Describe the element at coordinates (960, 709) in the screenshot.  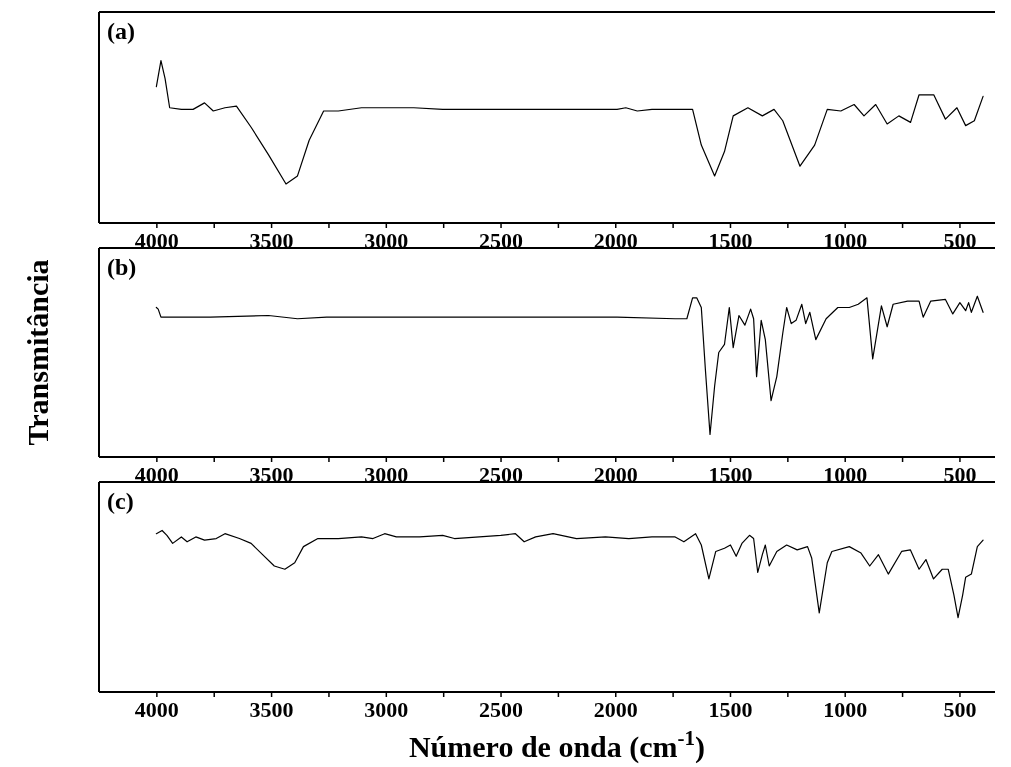
I see `x-tick-label: 500` at that location.